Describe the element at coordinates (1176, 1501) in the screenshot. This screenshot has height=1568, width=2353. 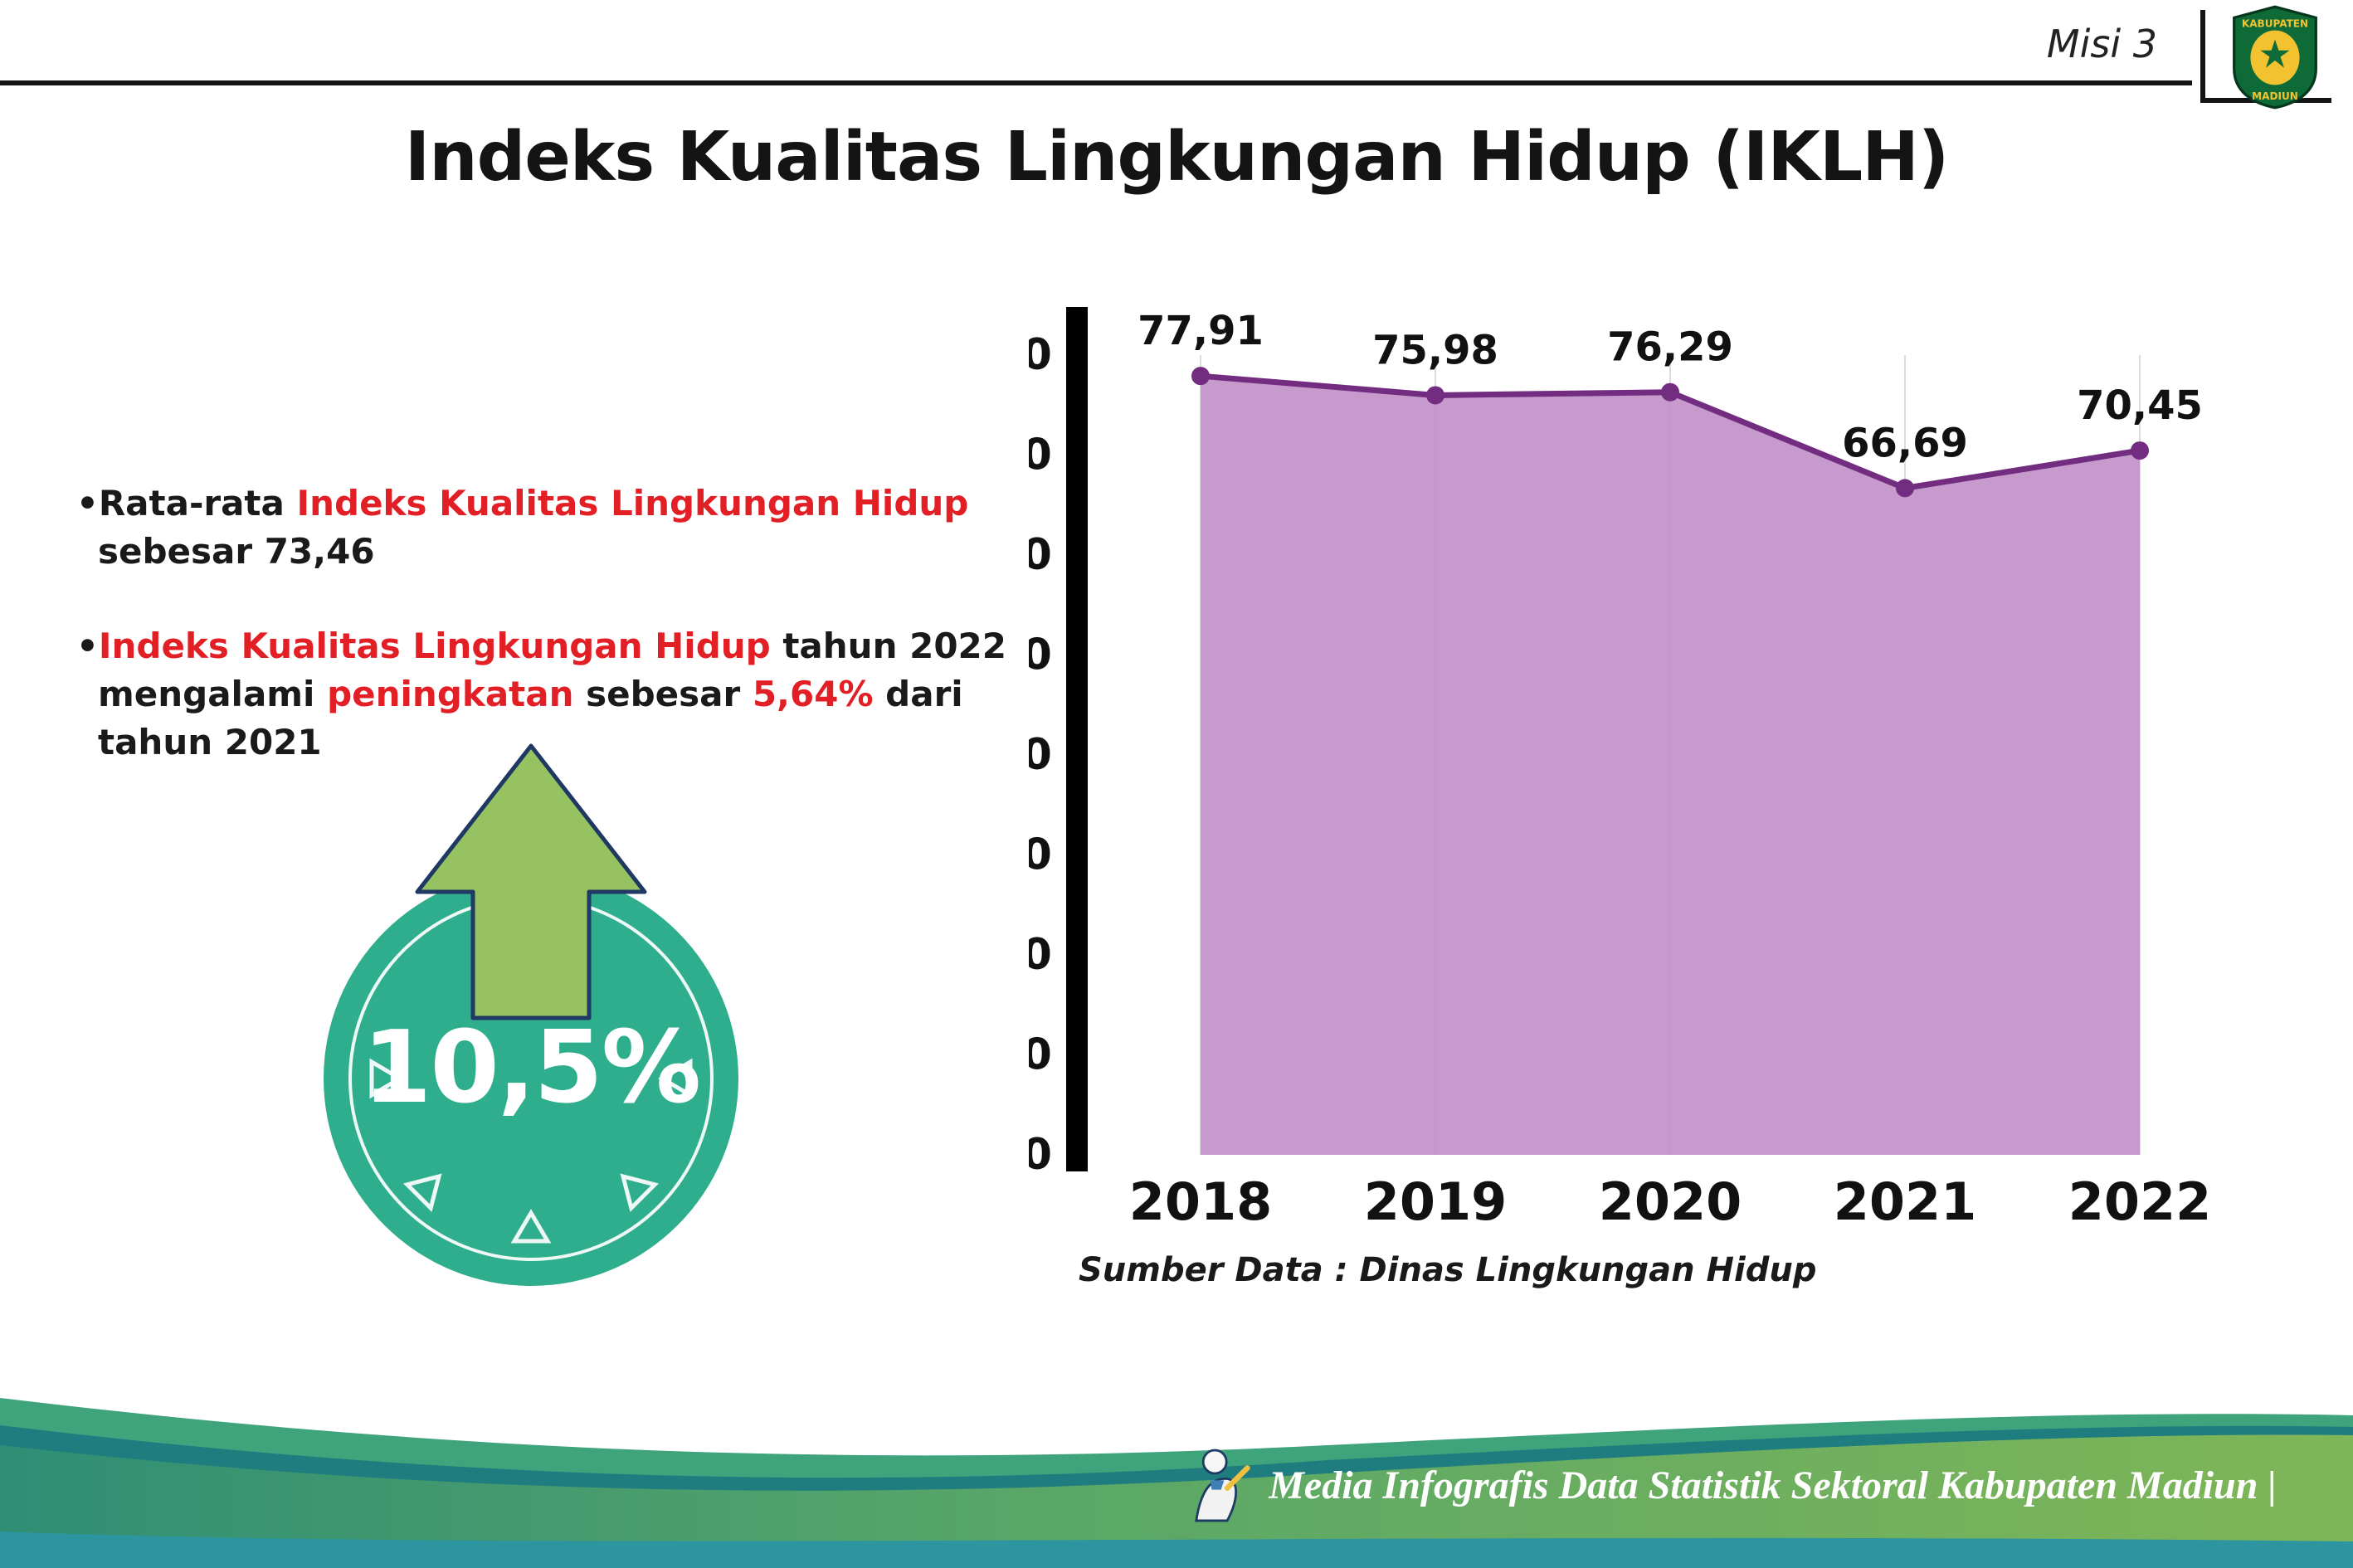
I see `wave-main` at that location.